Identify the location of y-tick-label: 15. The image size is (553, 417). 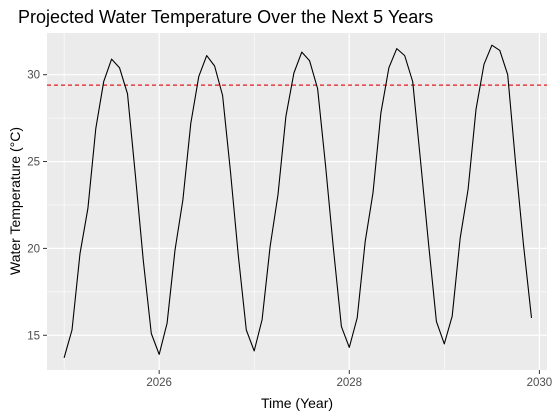
(33, 336).